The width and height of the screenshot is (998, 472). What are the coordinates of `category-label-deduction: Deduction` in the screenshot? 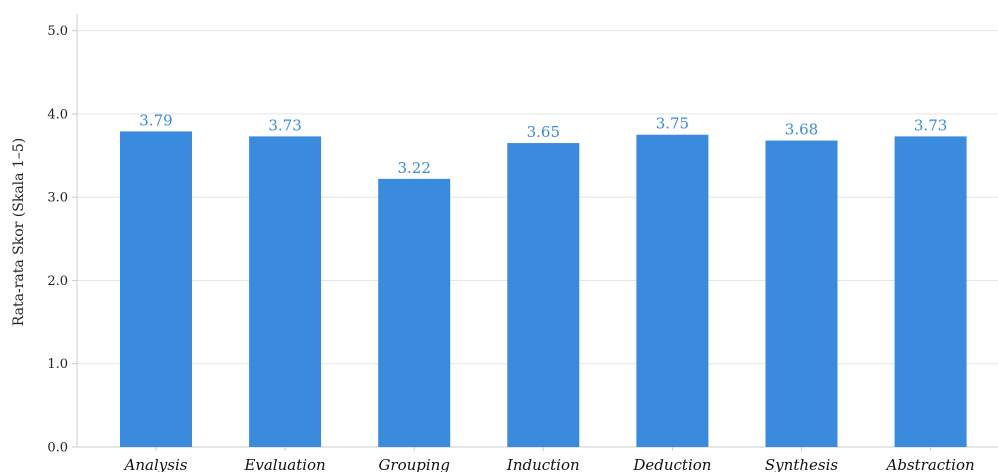 It's located at (671, 464).